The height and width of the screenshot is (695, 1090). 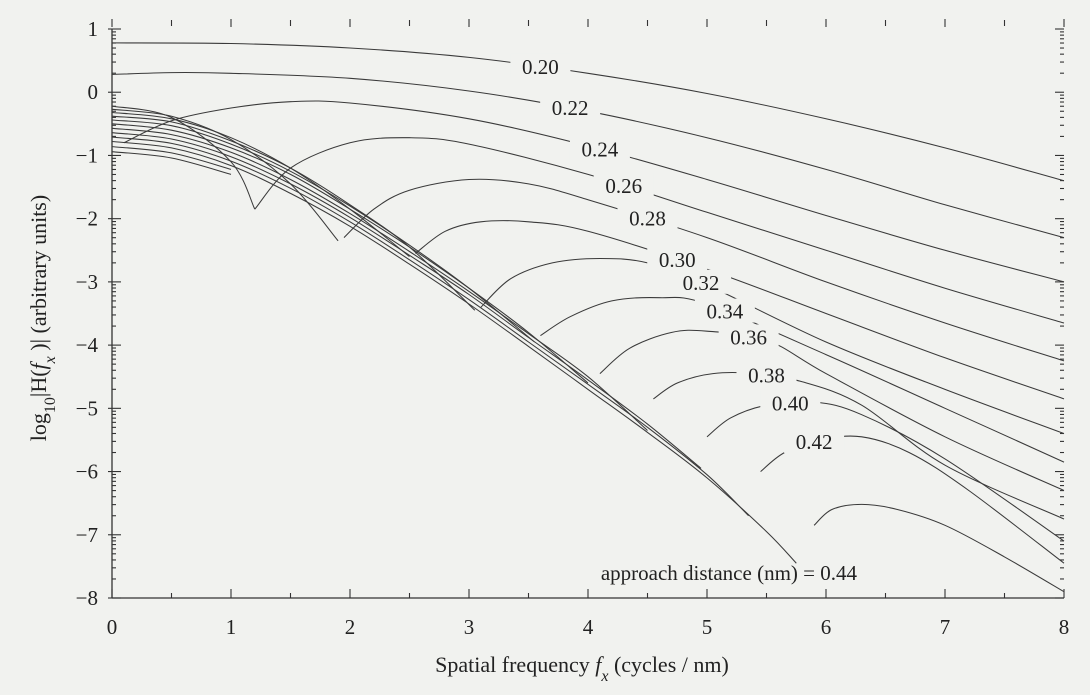 I want to click on curve-label: 0.38, so click(x=766, y=376).